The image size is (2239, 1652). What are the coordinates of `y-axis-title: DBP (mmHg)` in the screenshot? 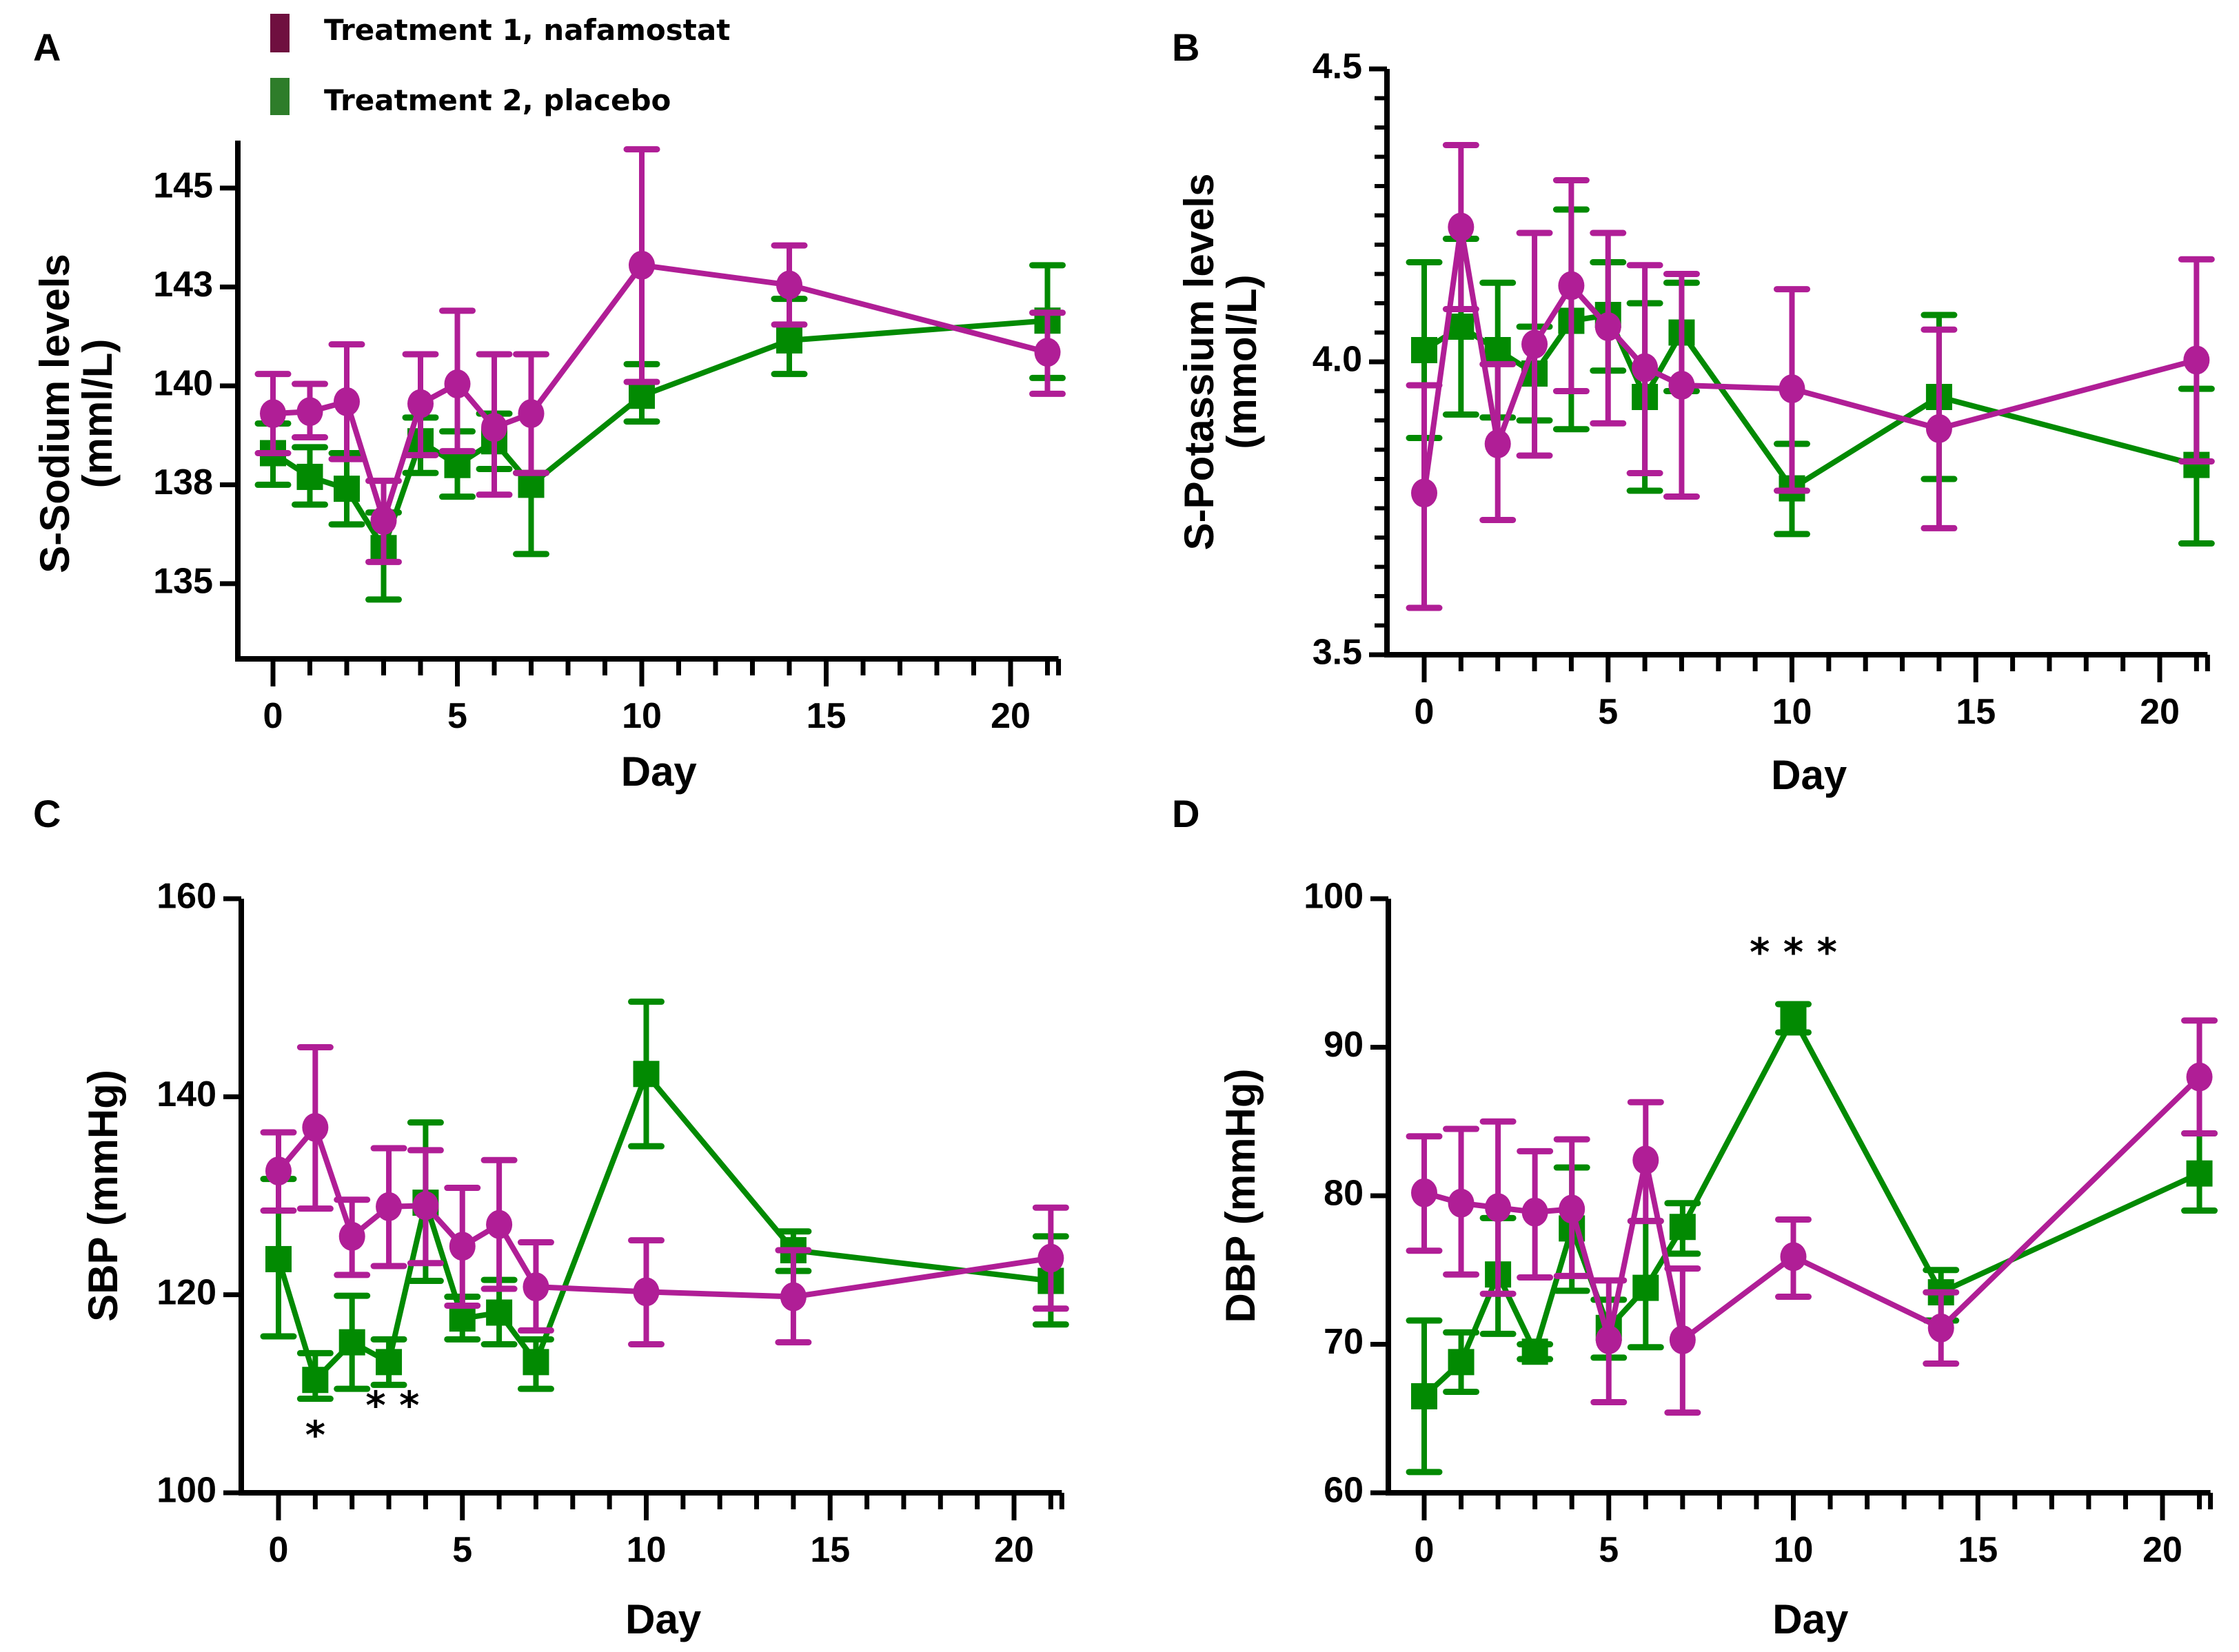 It's located at (1240, 1196).